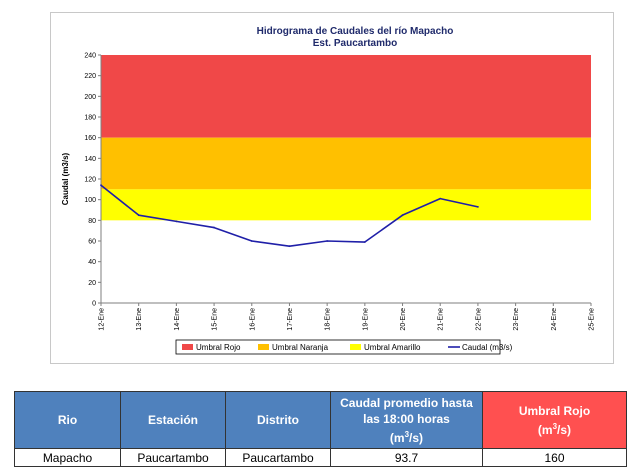 This screenshot has height=476, width=642. Describe the element at coordinates (290, 319) in the screenshot. I see `x-tick-label: 17-Ene` at that location.